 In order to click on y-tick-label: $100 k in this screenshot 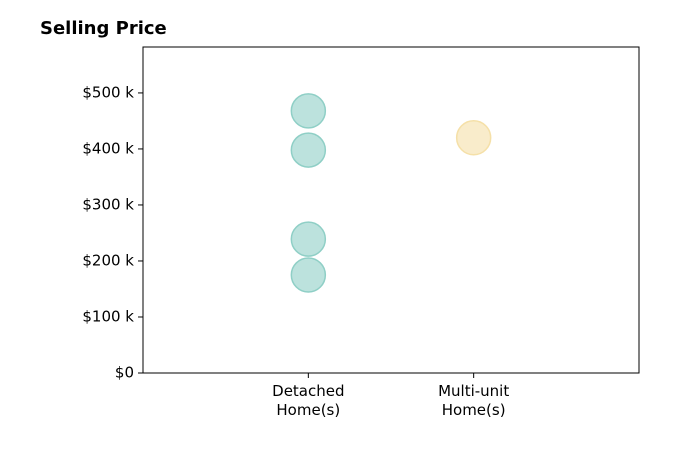, I will do `click(108, 316)`.